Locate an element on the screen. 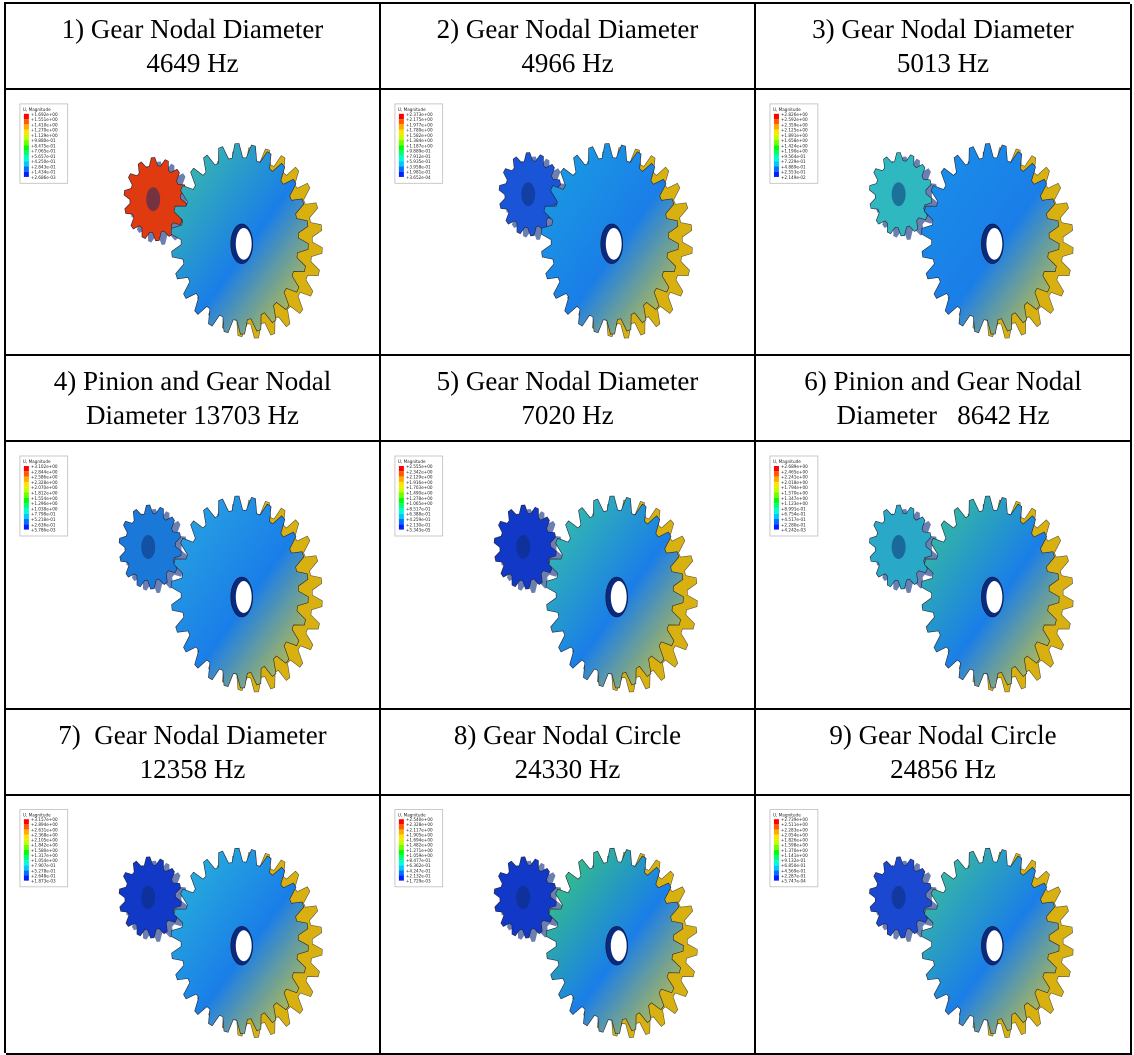 The height and width of the screenshot is (1055, 1134). legend-value: +1.977e+00 is located at coordinates (419, 124).